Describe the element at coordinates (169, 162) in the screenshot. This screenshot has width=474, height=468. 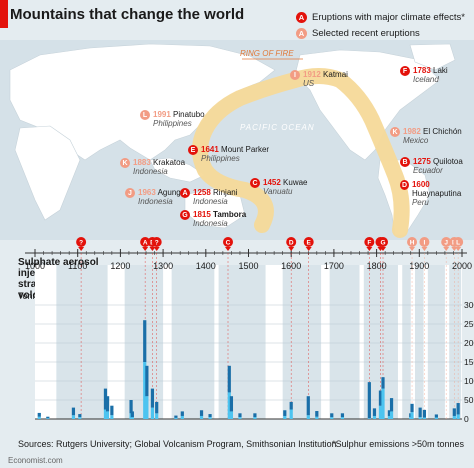
I see `eruption-name: Krakatoa` at that location.